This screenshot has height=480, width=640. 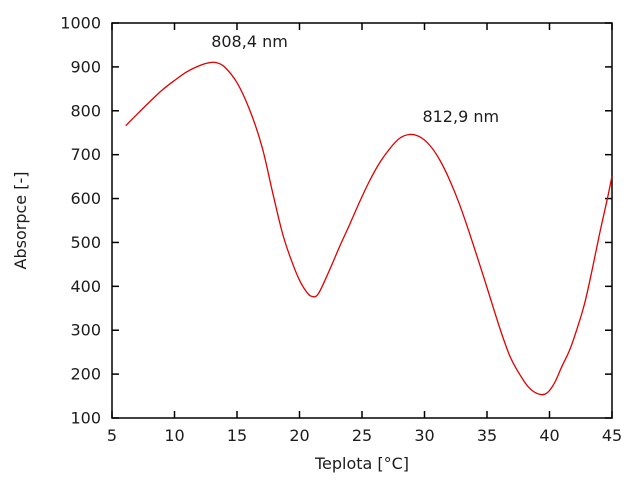 What do you see at coordinates (460, 116) in the screenshot?
I see `annotation-peak2: 812,9 nm` at bounding box center [460, 116].